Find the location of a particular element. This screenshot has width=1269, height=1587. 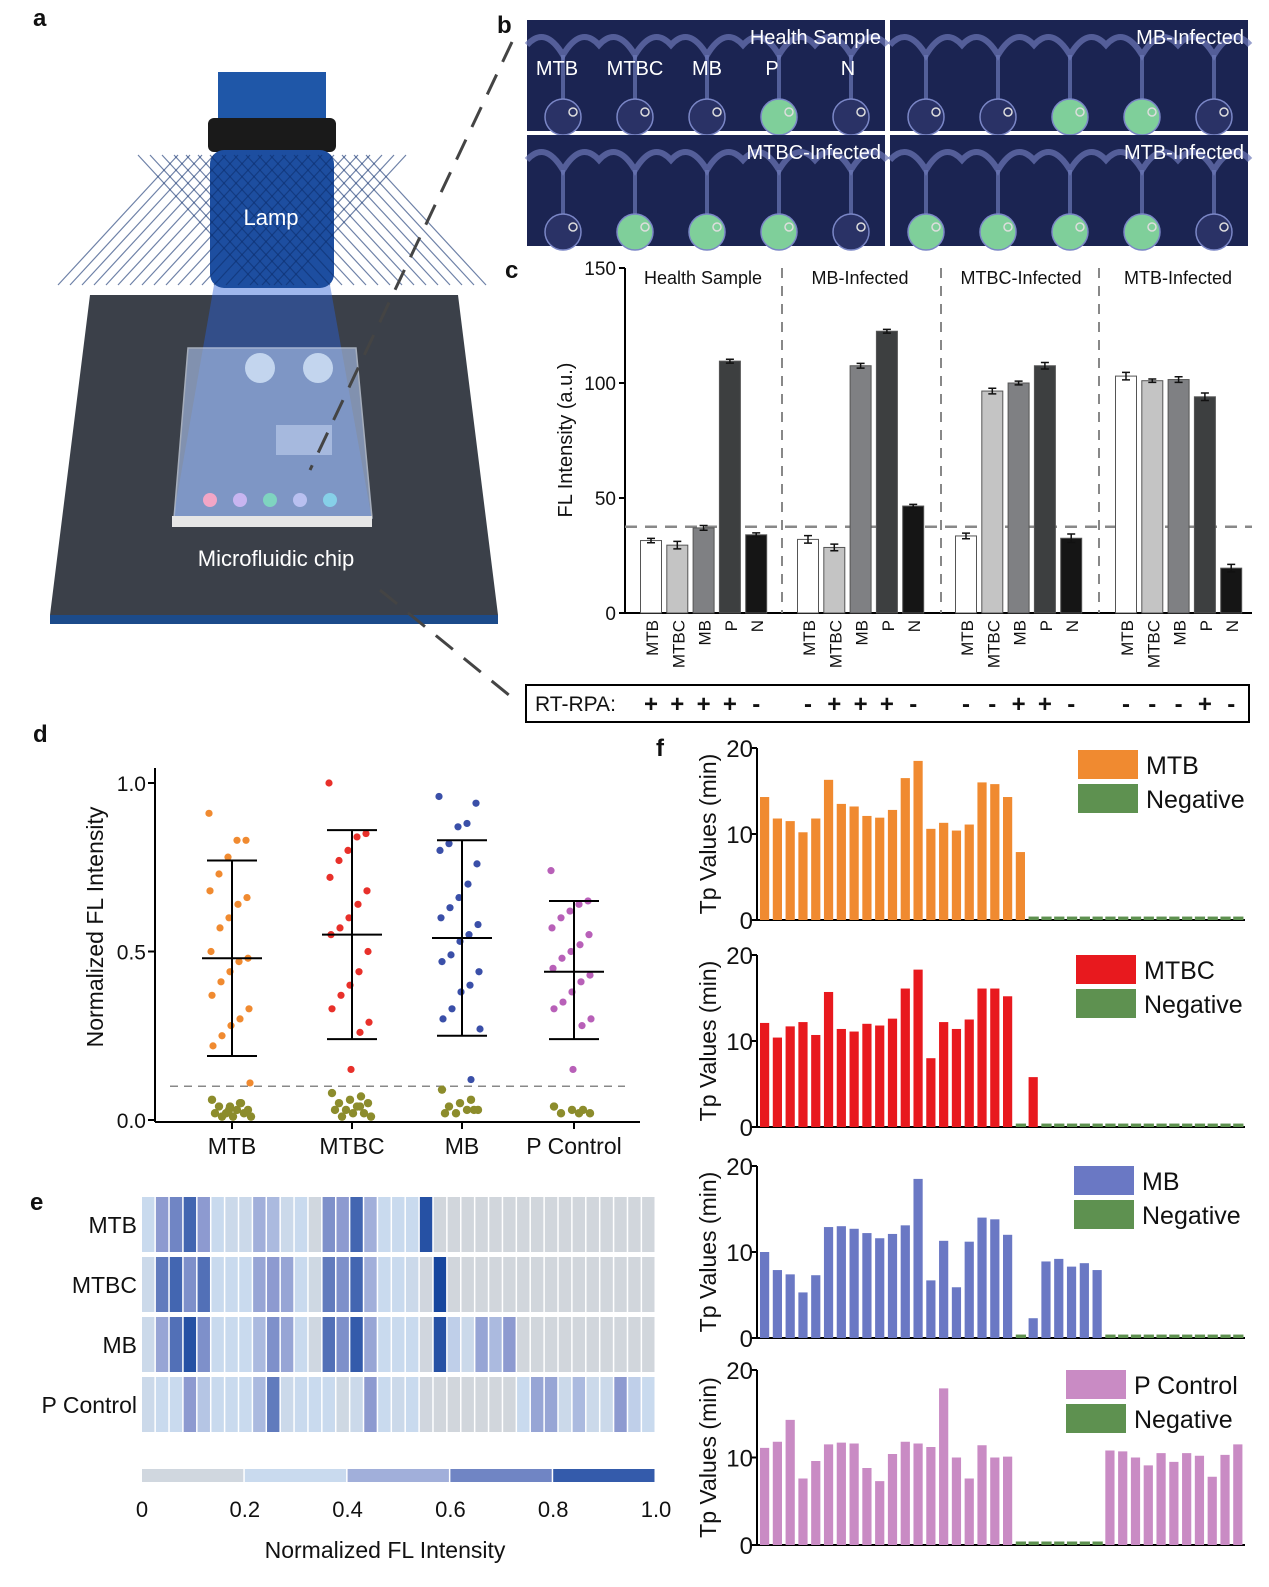

rt-rpa-label: RT-RPA: is located at coordinates (575, 704).